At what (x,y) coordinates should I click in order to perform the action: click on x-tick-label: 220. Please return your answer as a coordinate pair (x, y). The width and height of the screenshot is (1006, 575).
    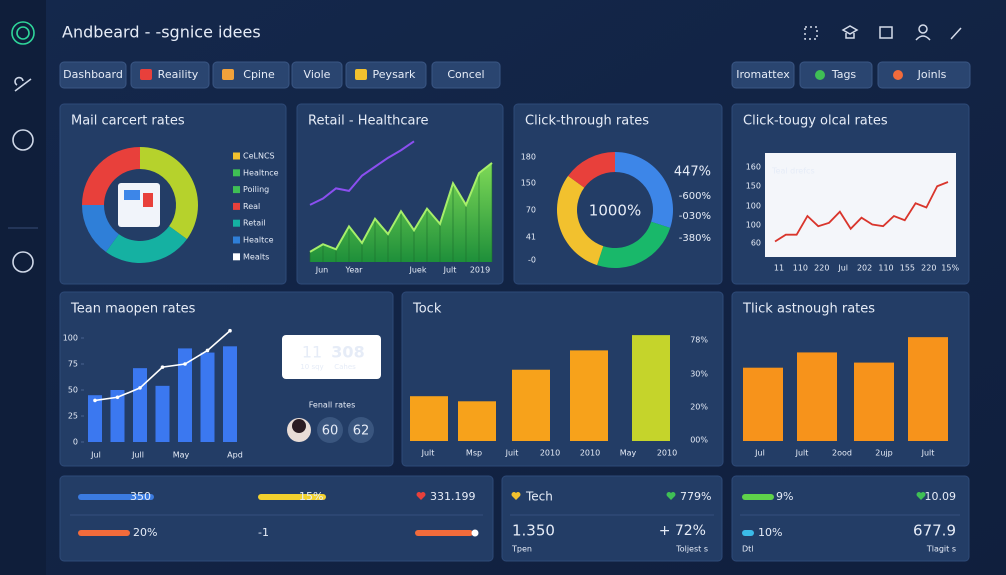
    Looking at the image, I should click on (821, 268).